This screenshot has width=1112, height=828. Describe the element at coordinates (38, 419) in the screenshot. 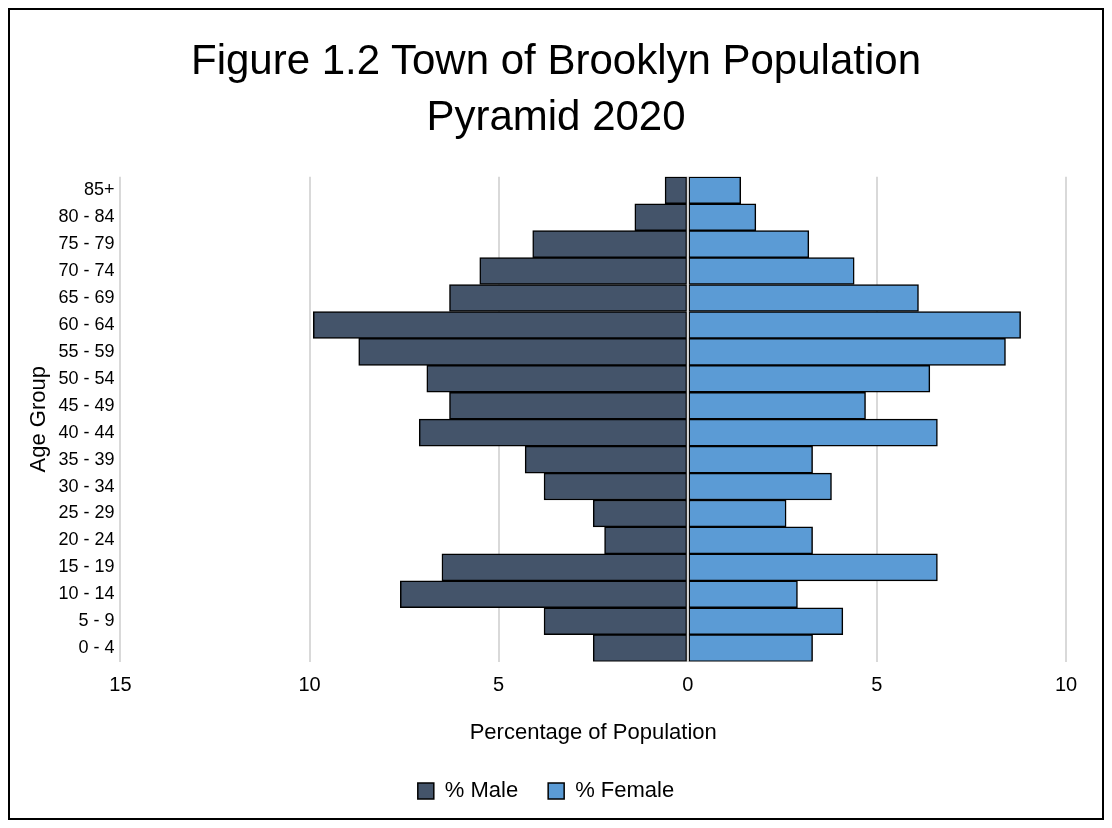

I see `y-axis-title: Age Group` at that location.